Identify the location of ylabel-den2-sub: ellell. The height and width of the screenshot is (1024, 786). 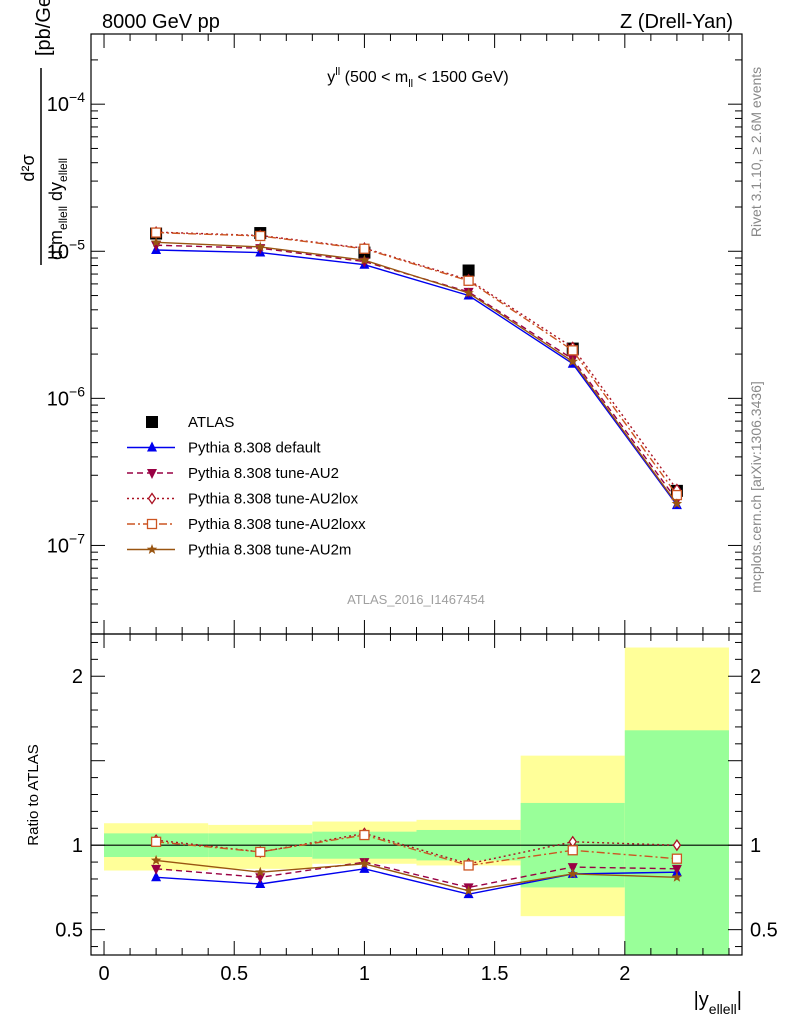
(63, 170).